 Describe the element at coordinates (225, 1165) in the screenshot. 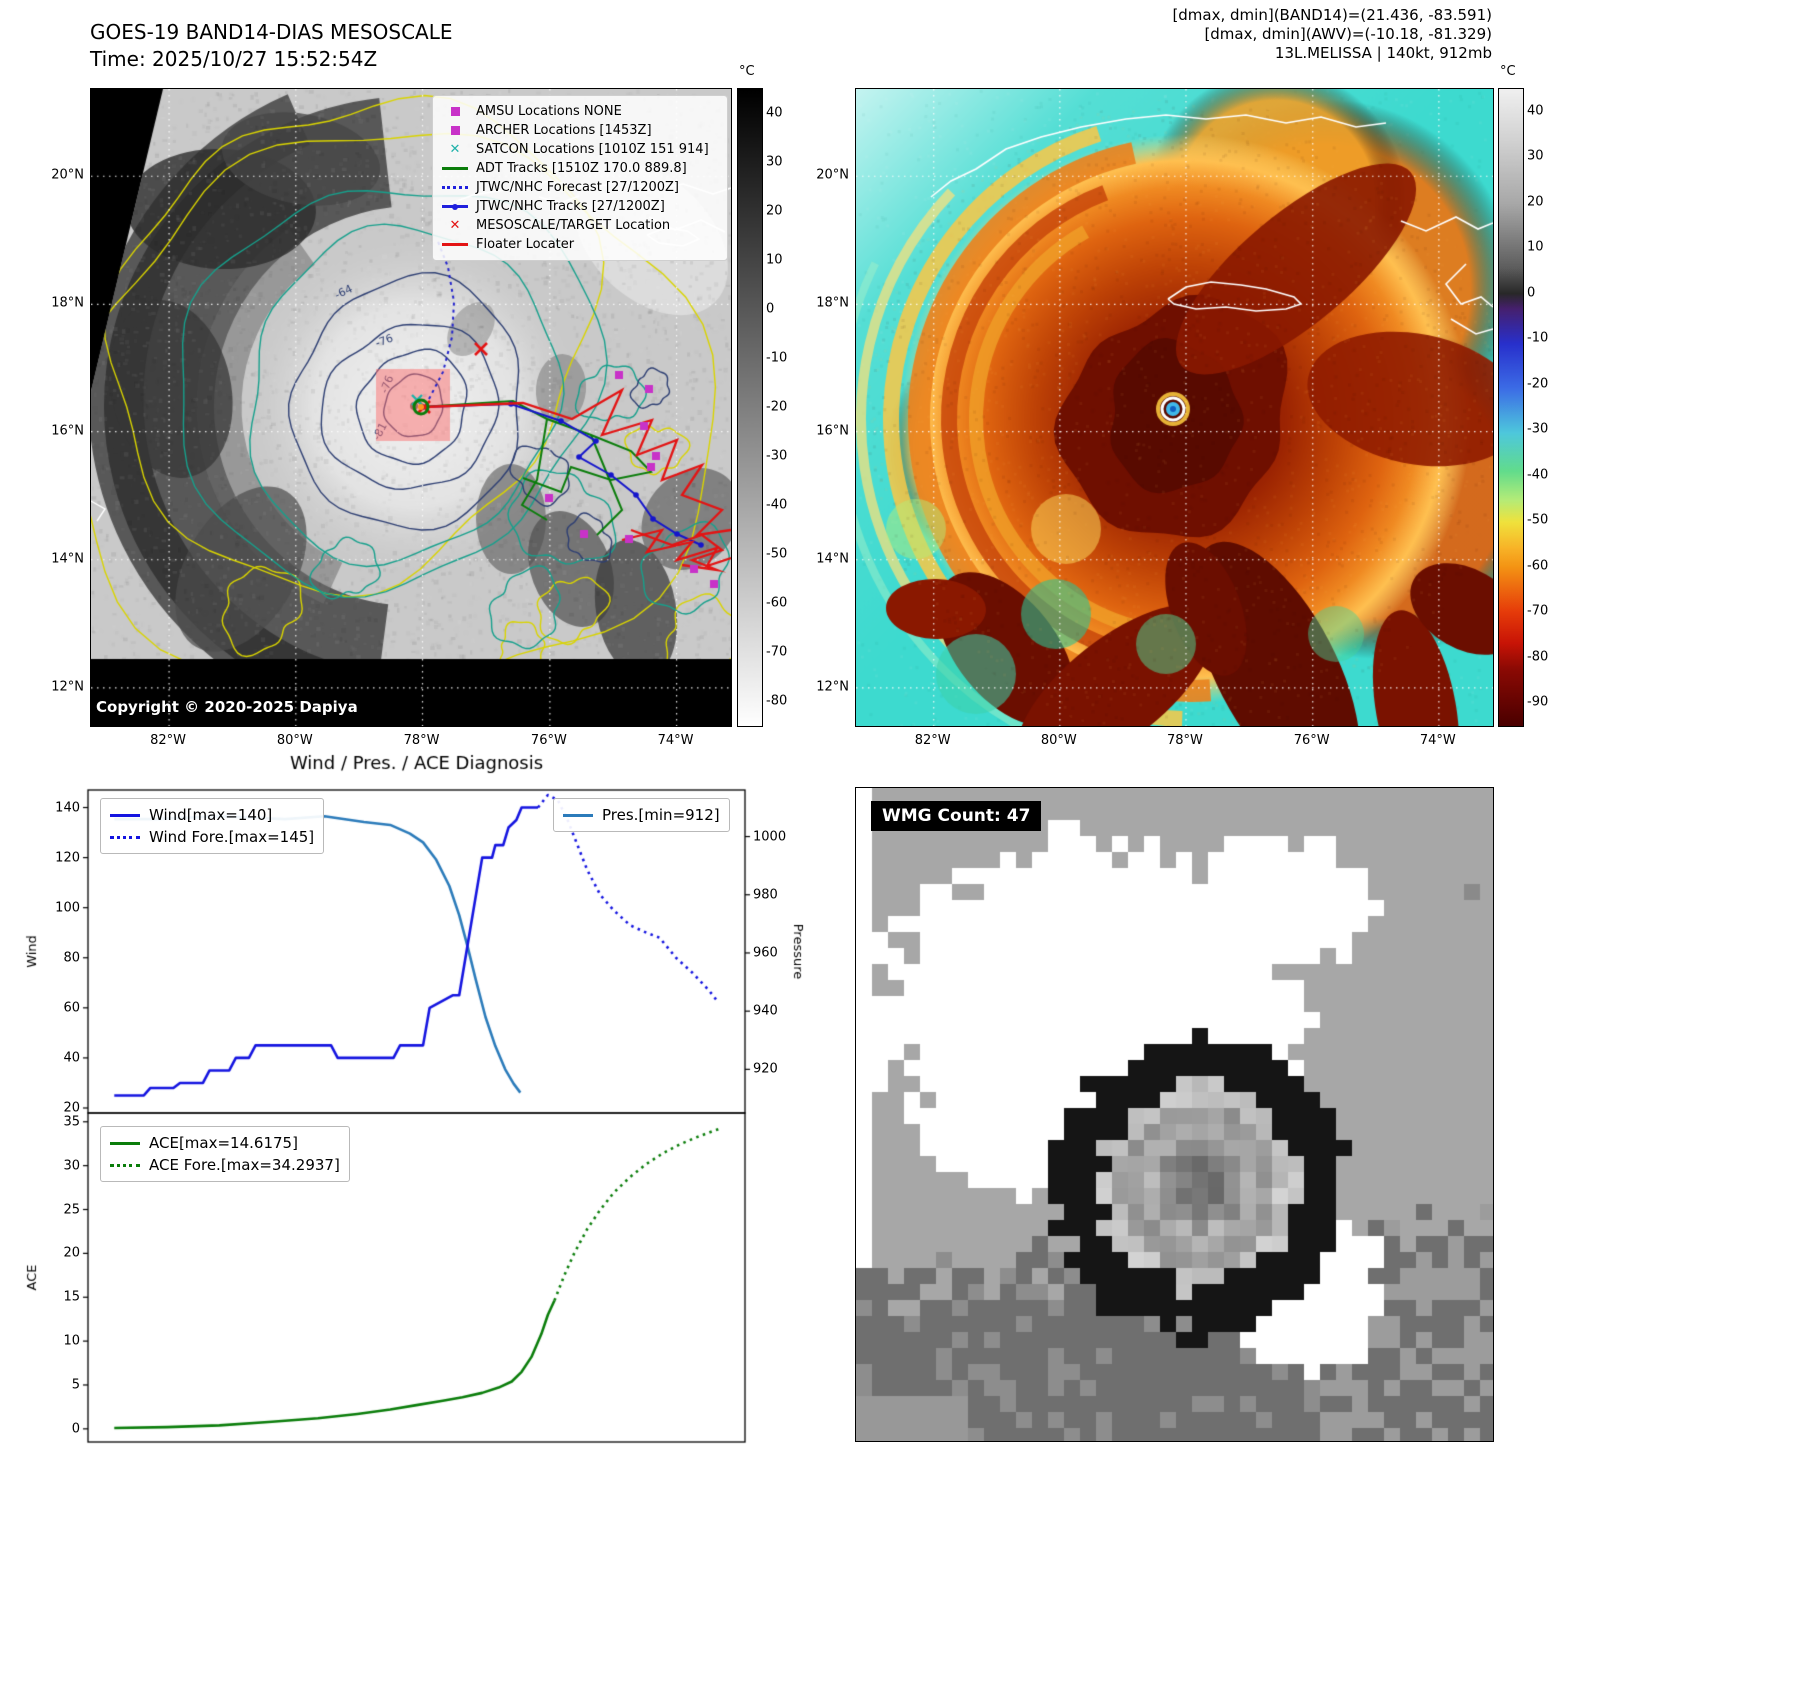

I see `legend-row: ACE Fore.[max=34.2937]` at that location.